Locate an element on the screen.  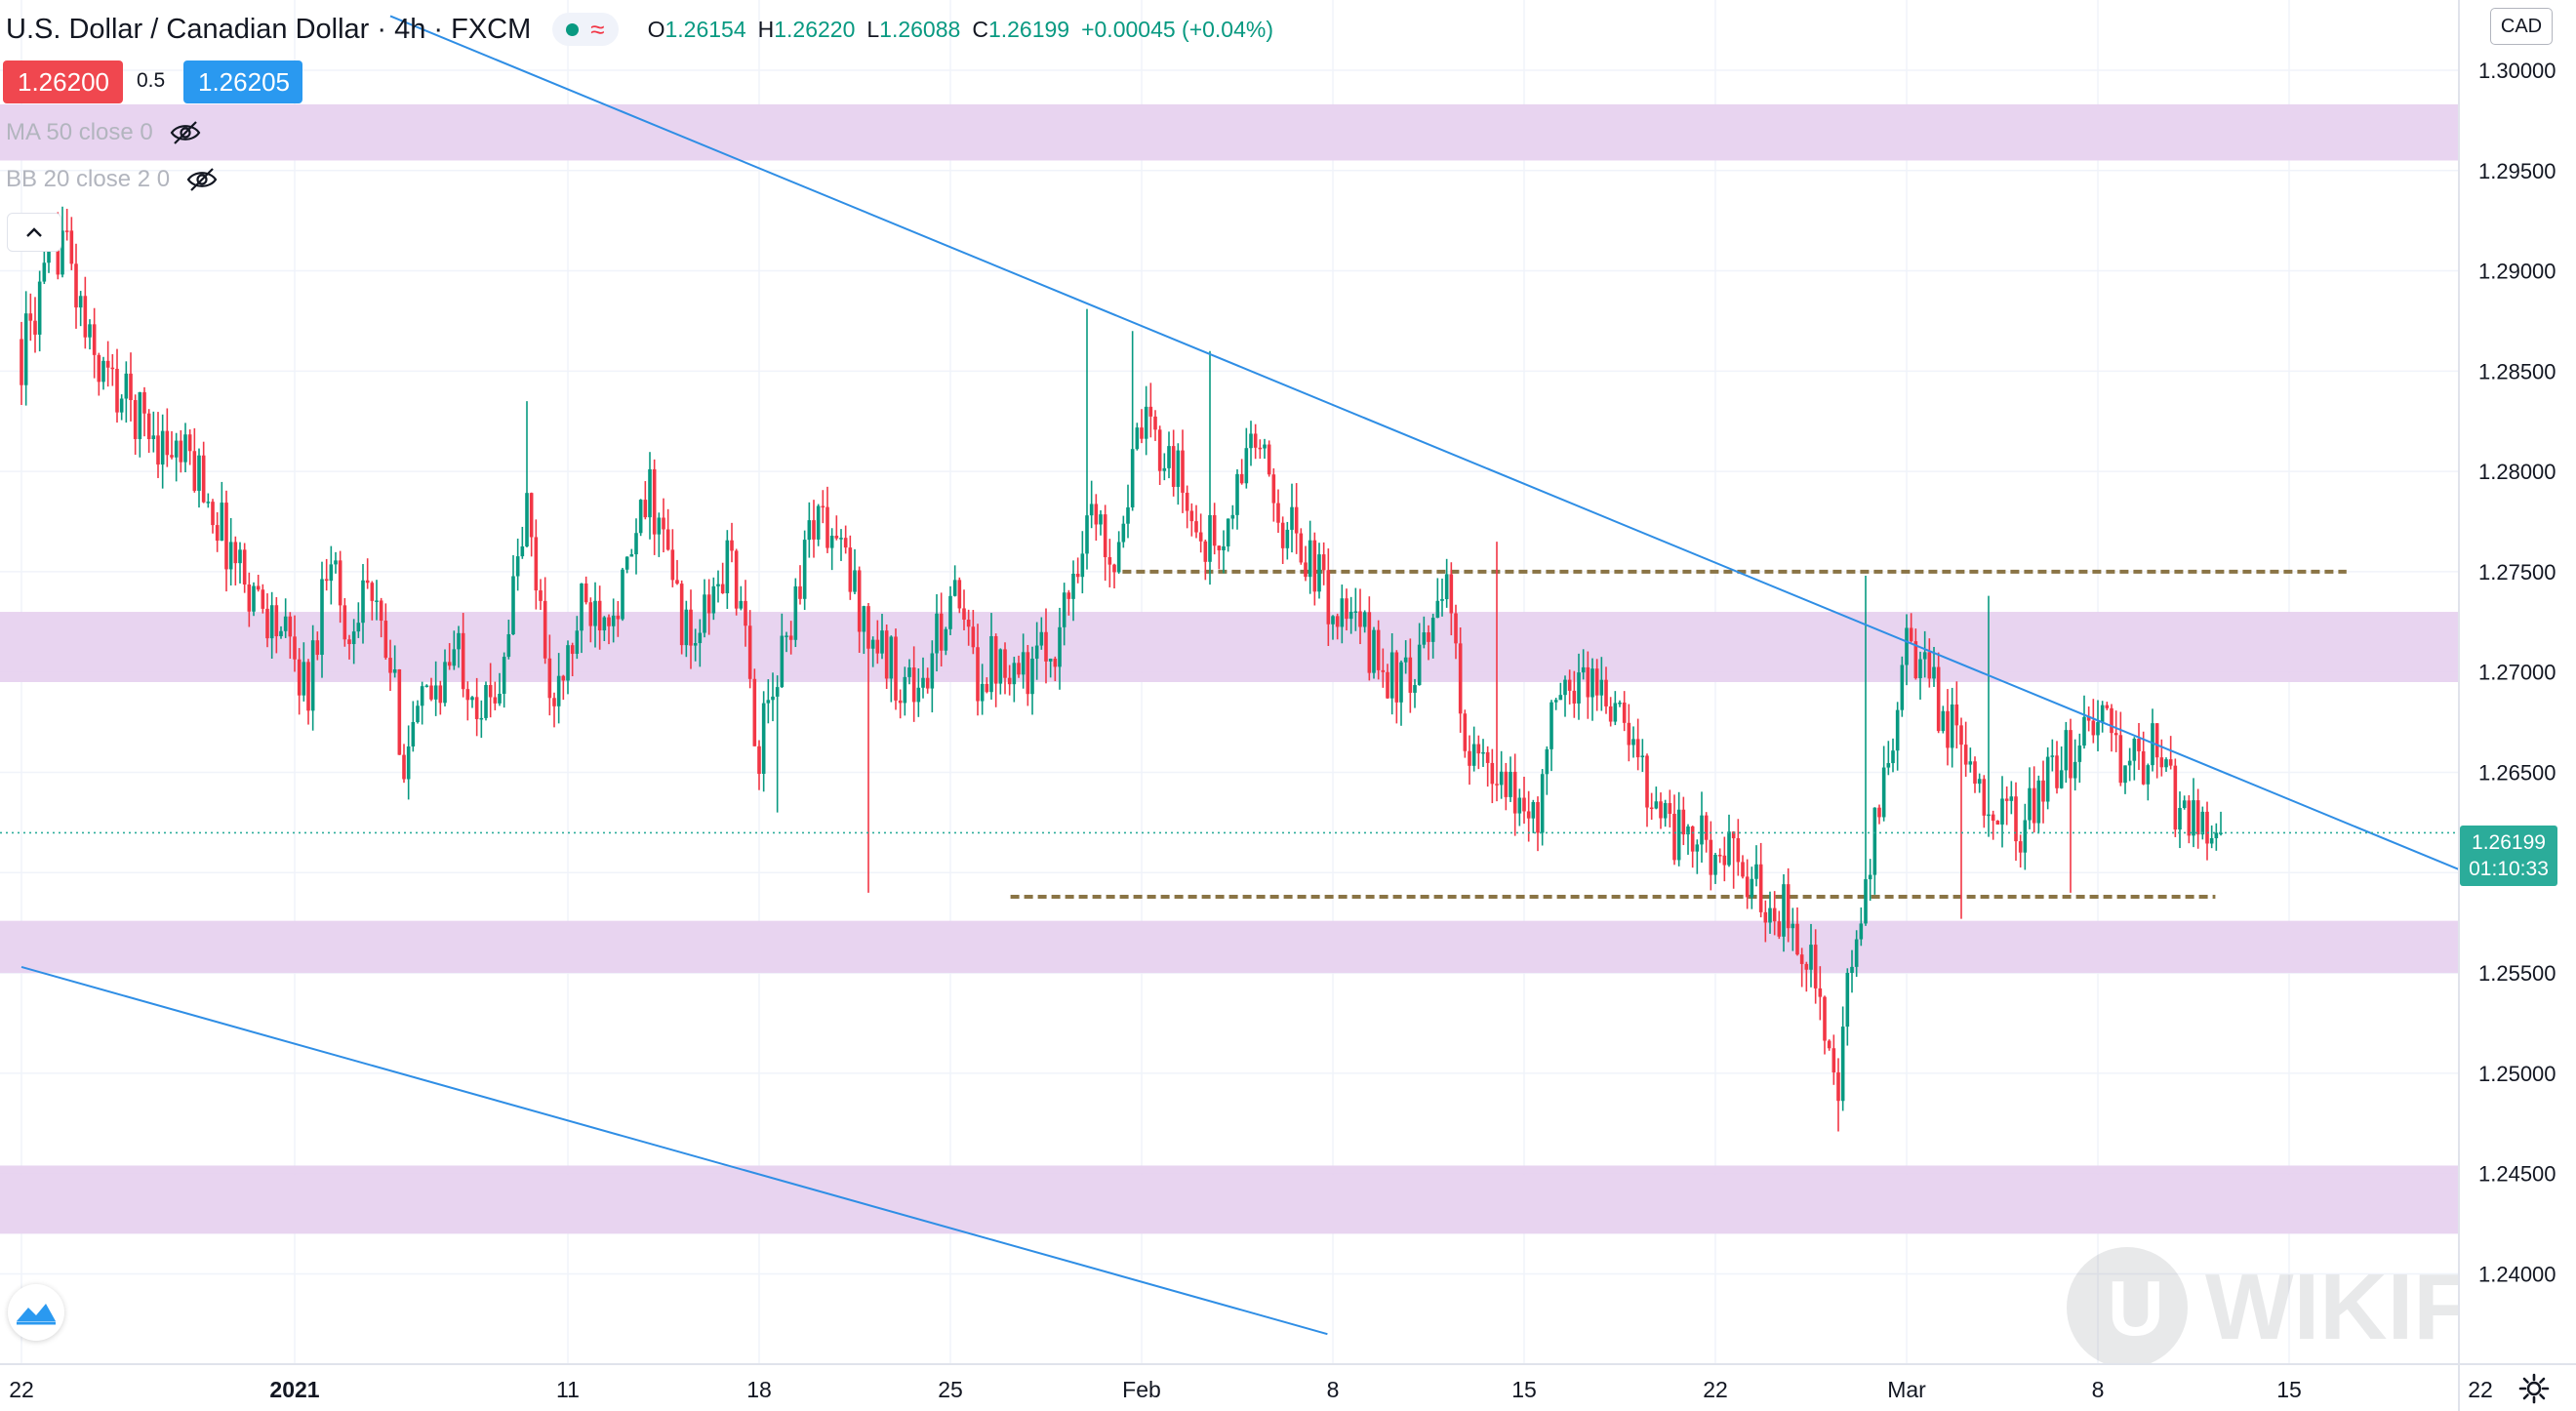
collapse-indicators-button is located at coordinates (34, 232).